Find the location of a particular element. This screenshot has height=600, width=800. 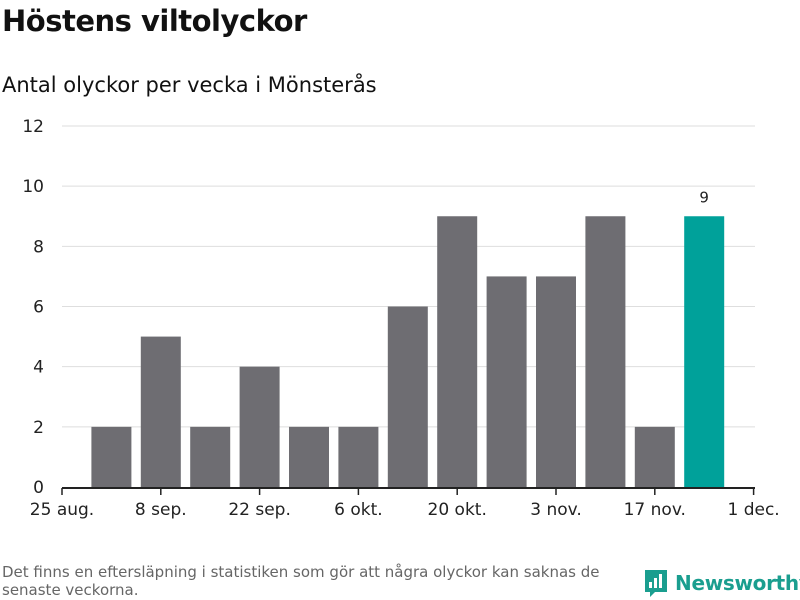

y-tick-label: 6 is located at coordinates (38, 308).